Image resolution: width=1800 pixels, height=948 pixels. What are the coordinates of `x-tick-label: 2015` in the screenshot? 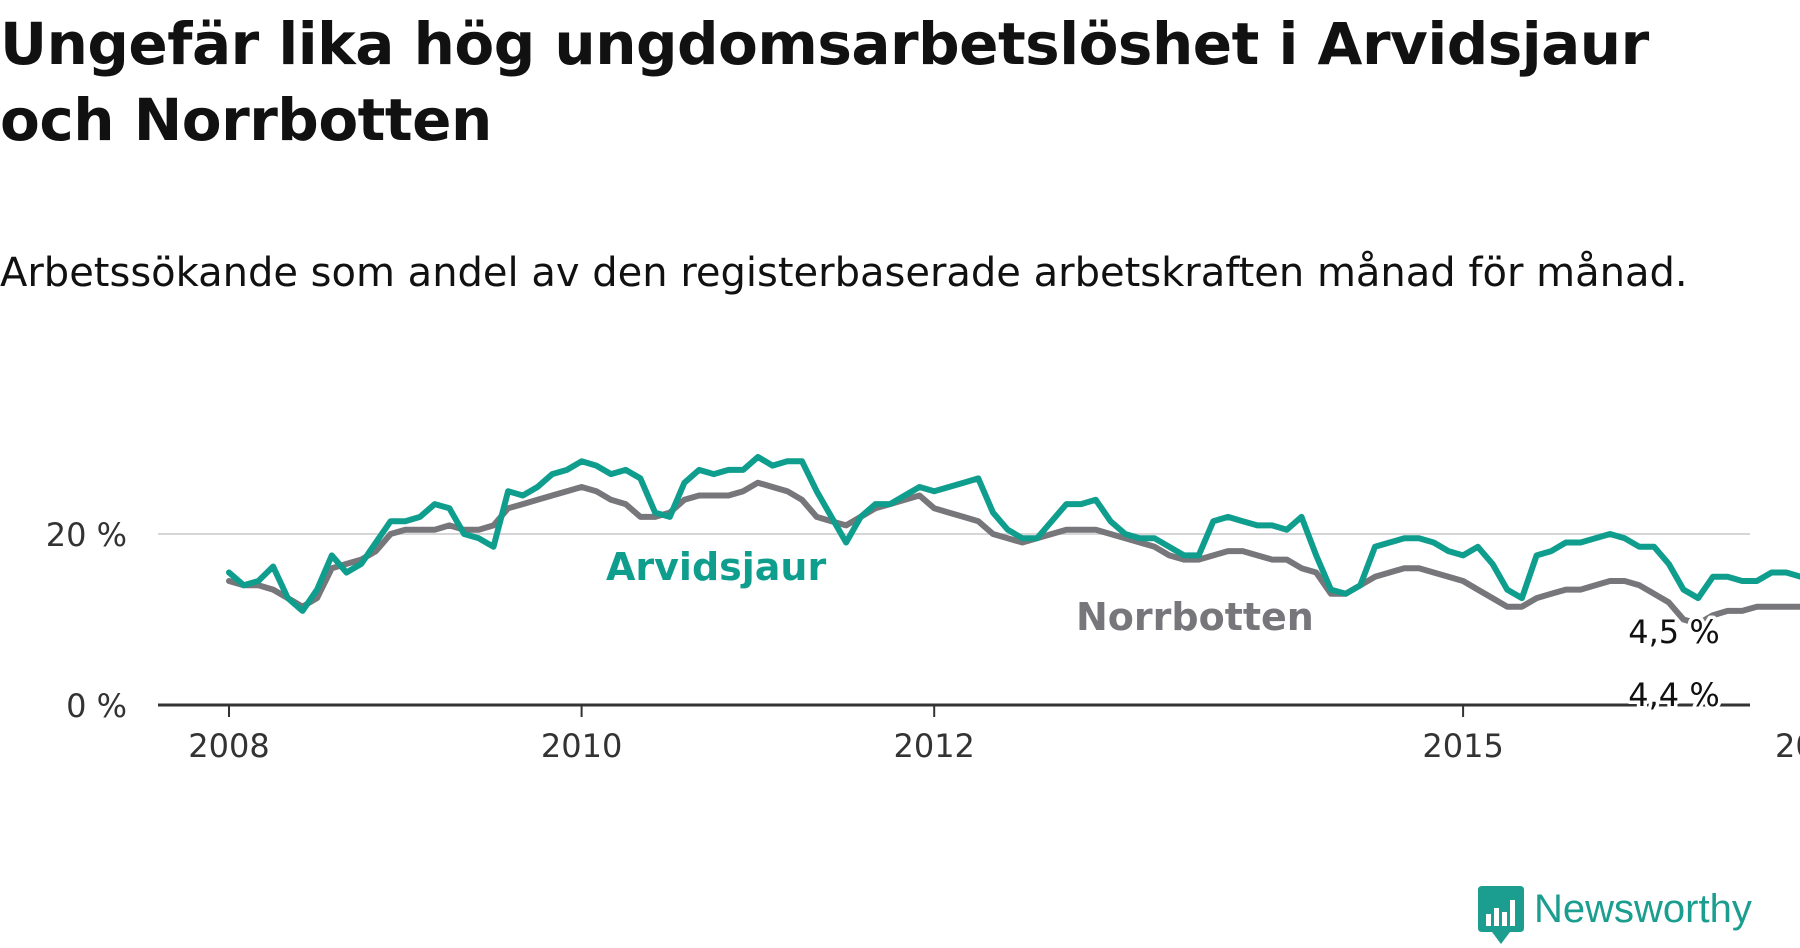 It's located at (1462, 746).